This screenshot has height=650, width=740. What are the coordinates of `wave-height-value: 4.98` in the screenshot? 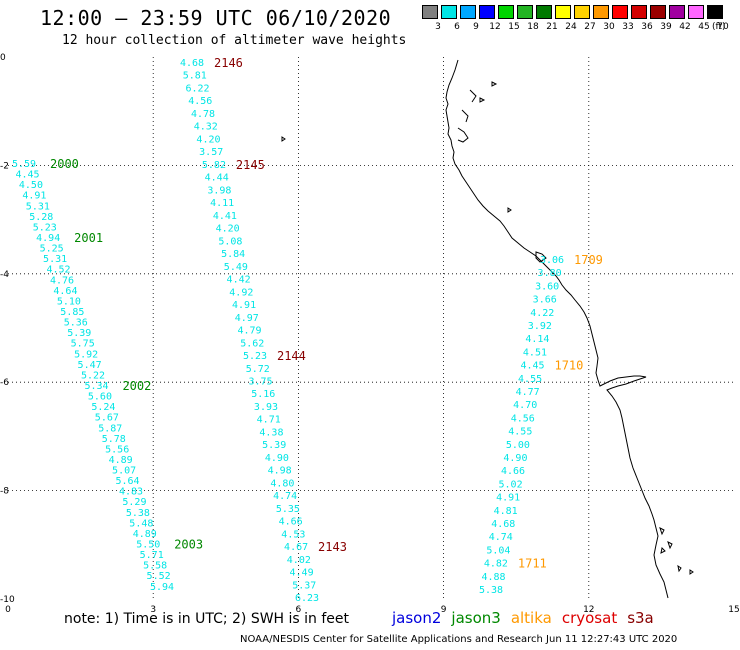 It's located at (280, 471).